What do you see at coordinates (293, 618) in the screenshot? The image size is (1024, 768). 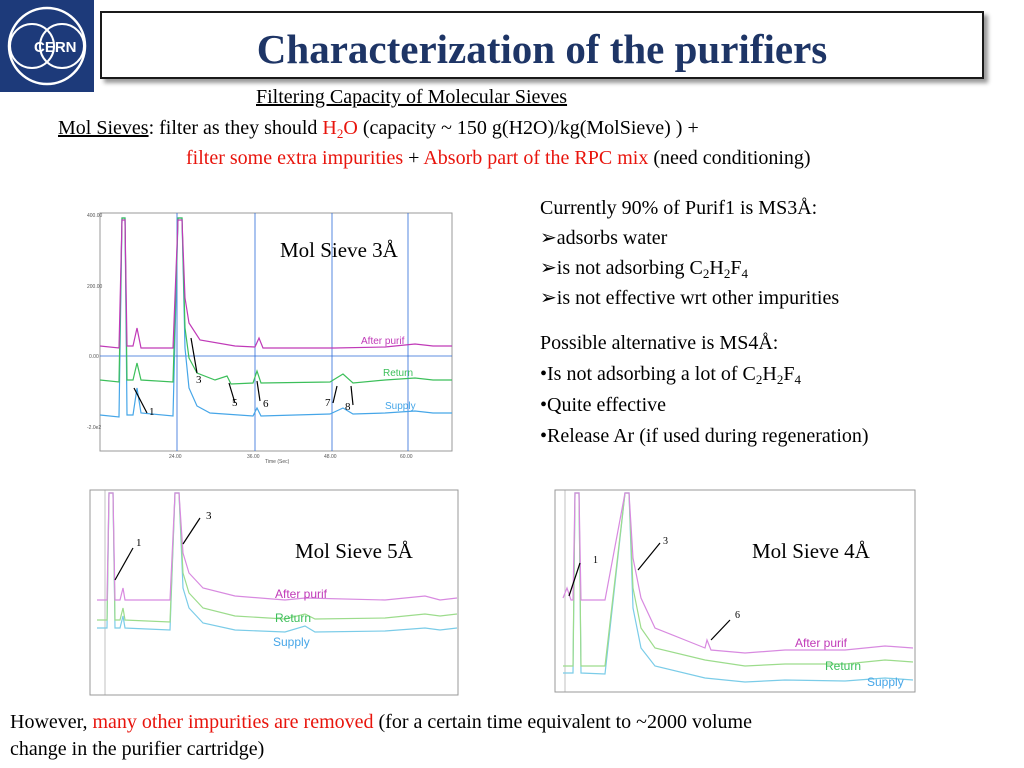 I see `ms5-return-label: Return` at bounding box center [293, 618].